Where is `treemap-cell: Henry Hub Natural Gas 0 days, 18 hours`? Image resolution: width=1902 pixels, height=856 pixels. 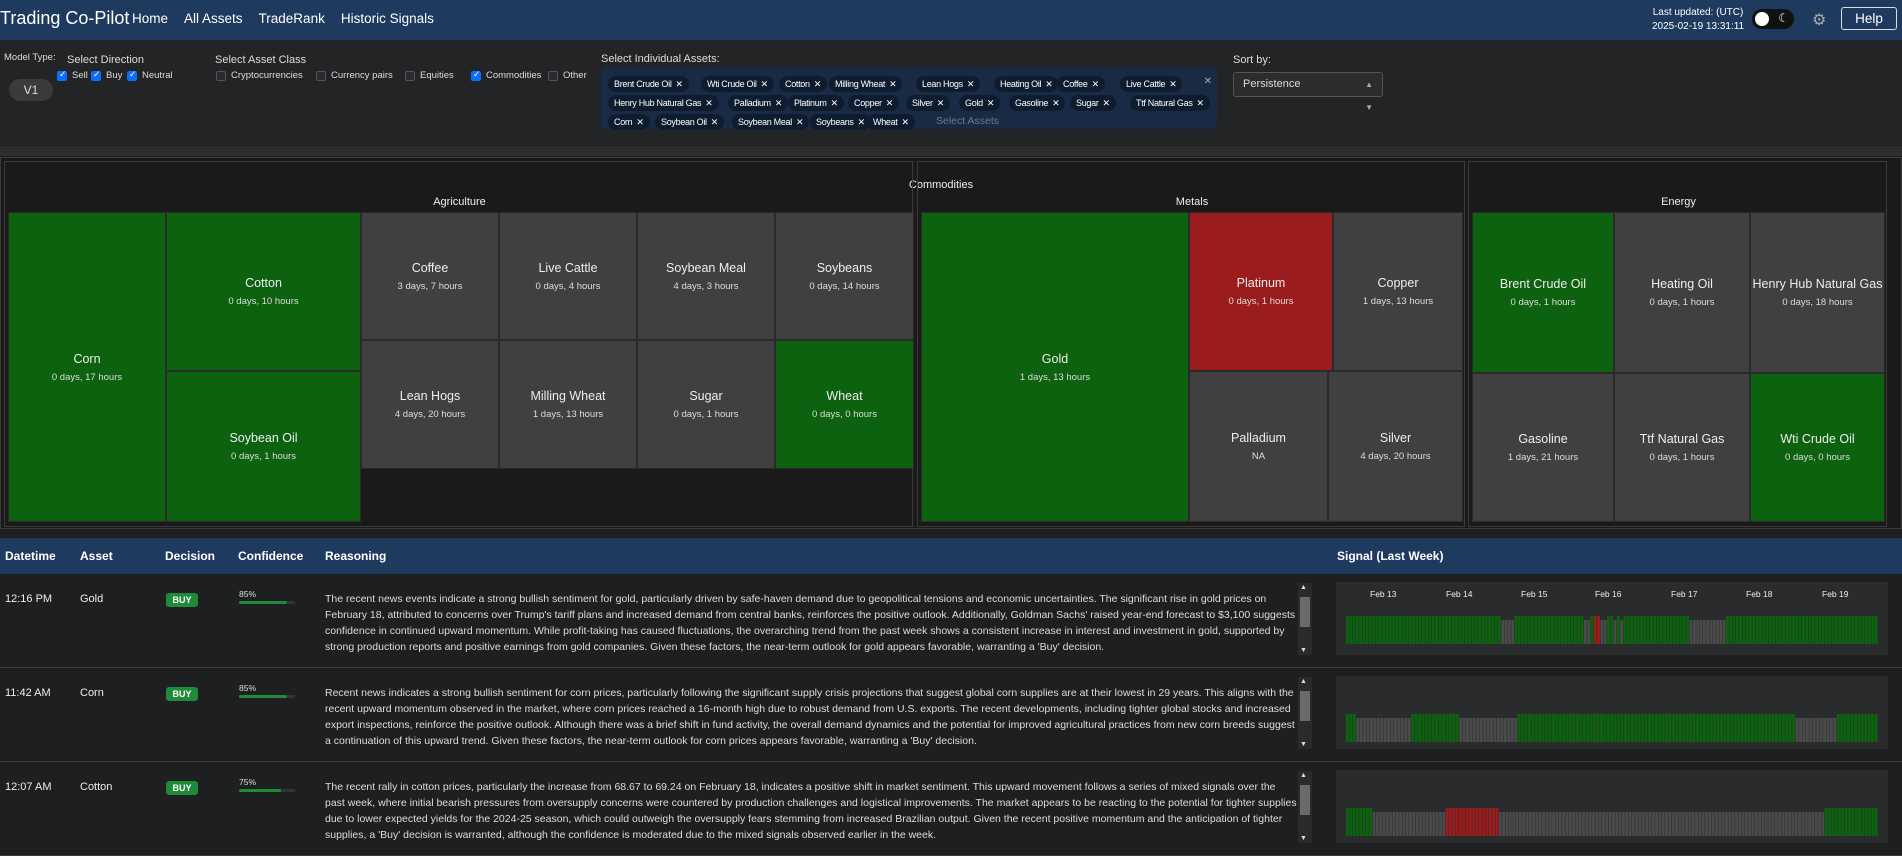
treemap-cell: Henry Hub Natural Gas 0 days, 18 hours is located at coordinates (1817, 292).